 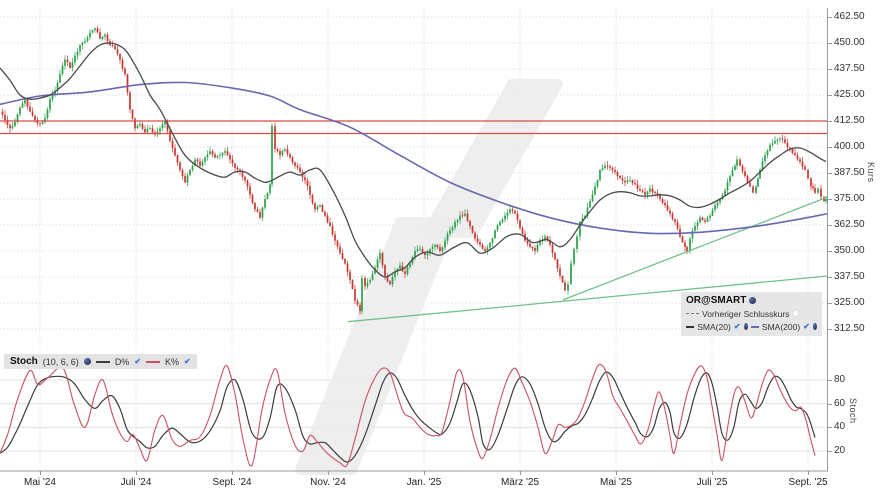 I want to click on watermark-slash-upper, so click(x=492, y=158).